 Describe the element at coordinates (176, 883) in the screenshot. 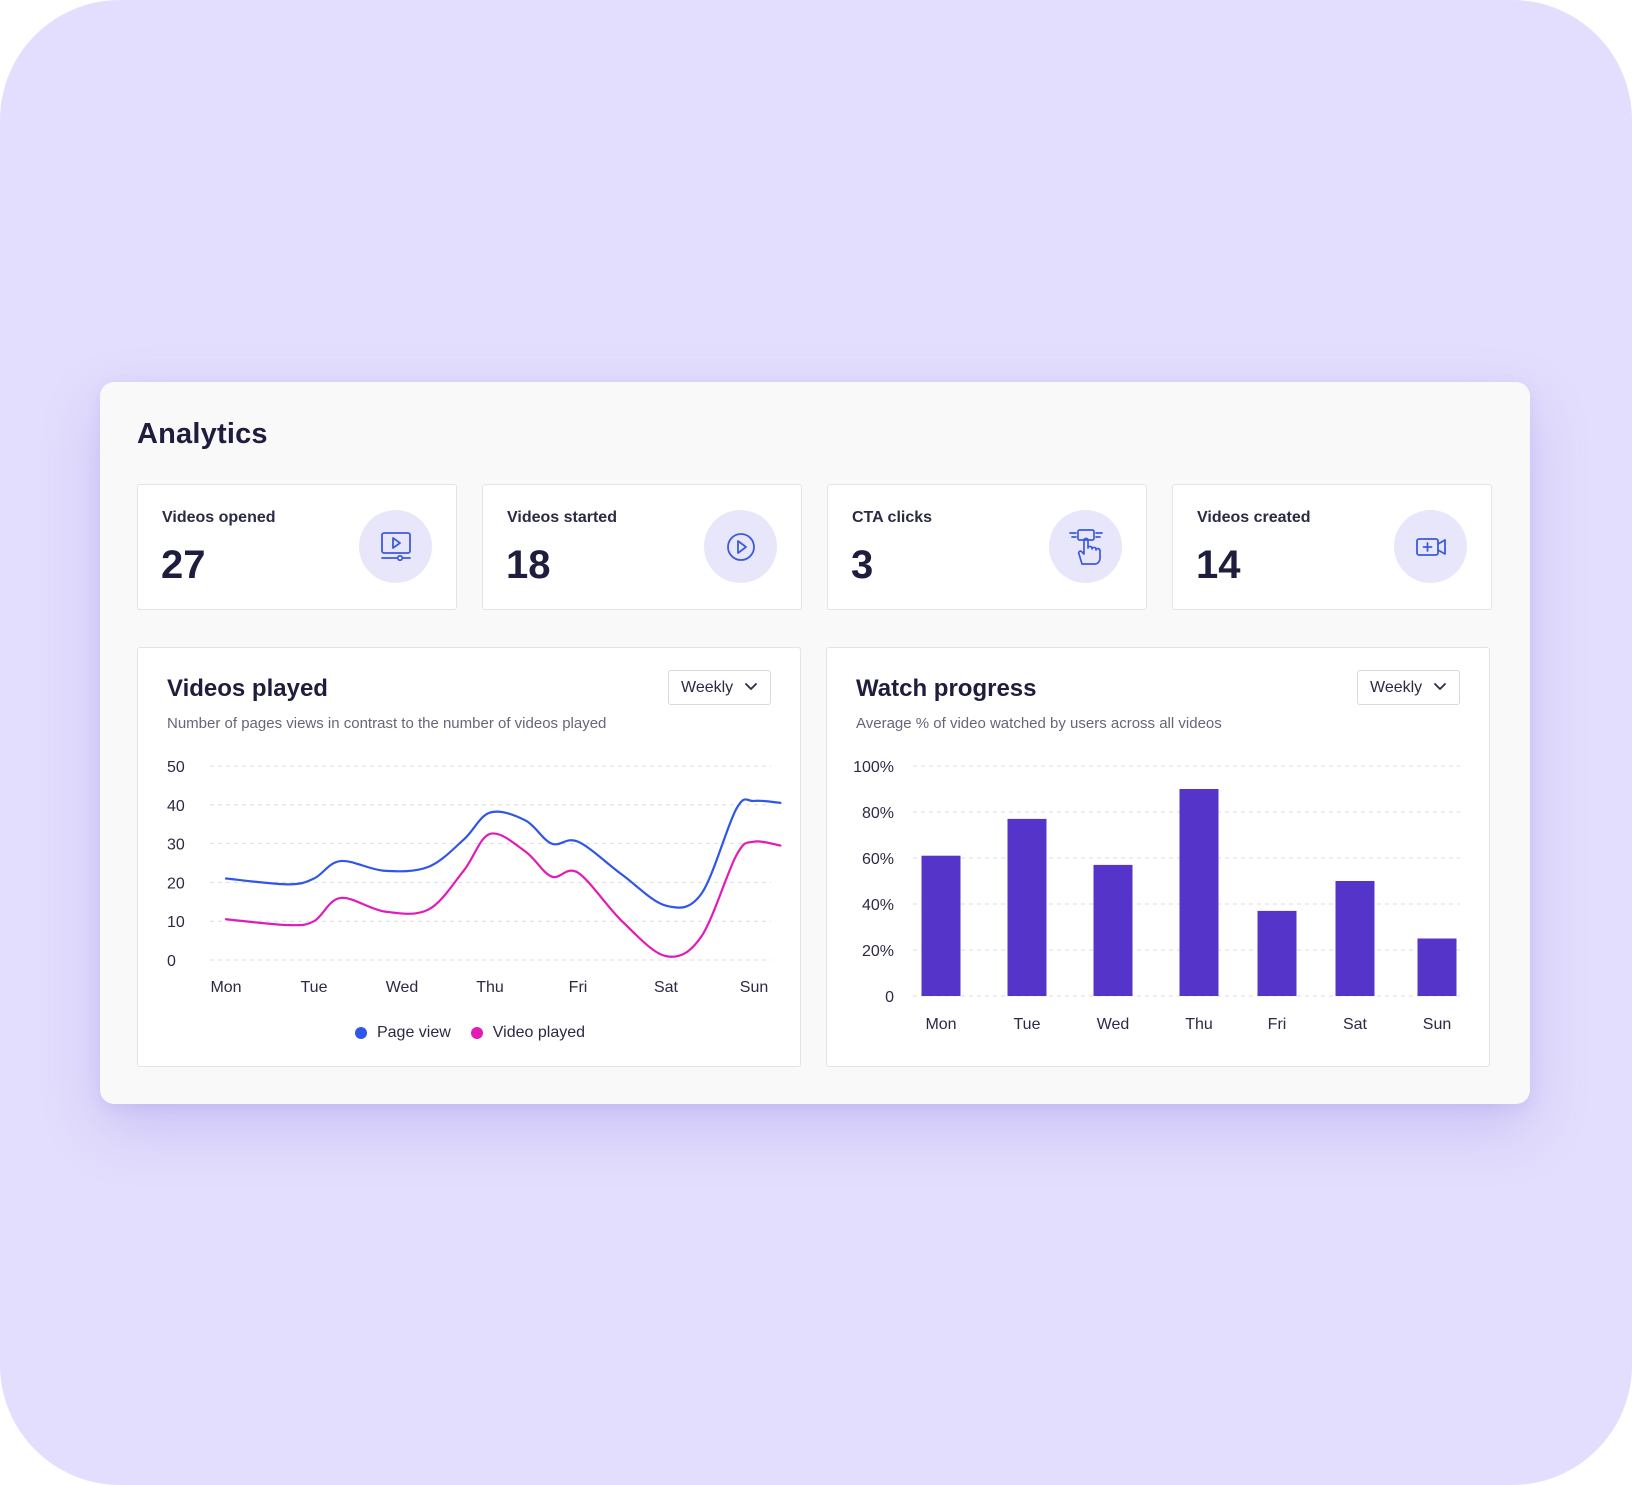

I see `y-tick-label: 20` at that location.